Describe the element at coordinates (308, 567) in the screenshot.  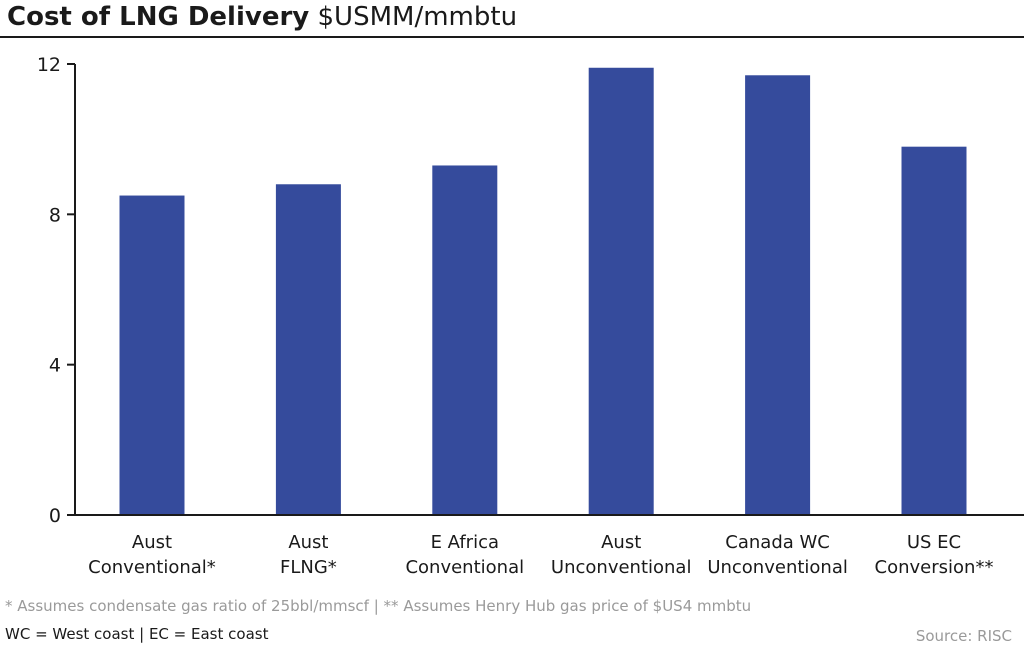
I see `x-category-label: FLNG*` at that location.